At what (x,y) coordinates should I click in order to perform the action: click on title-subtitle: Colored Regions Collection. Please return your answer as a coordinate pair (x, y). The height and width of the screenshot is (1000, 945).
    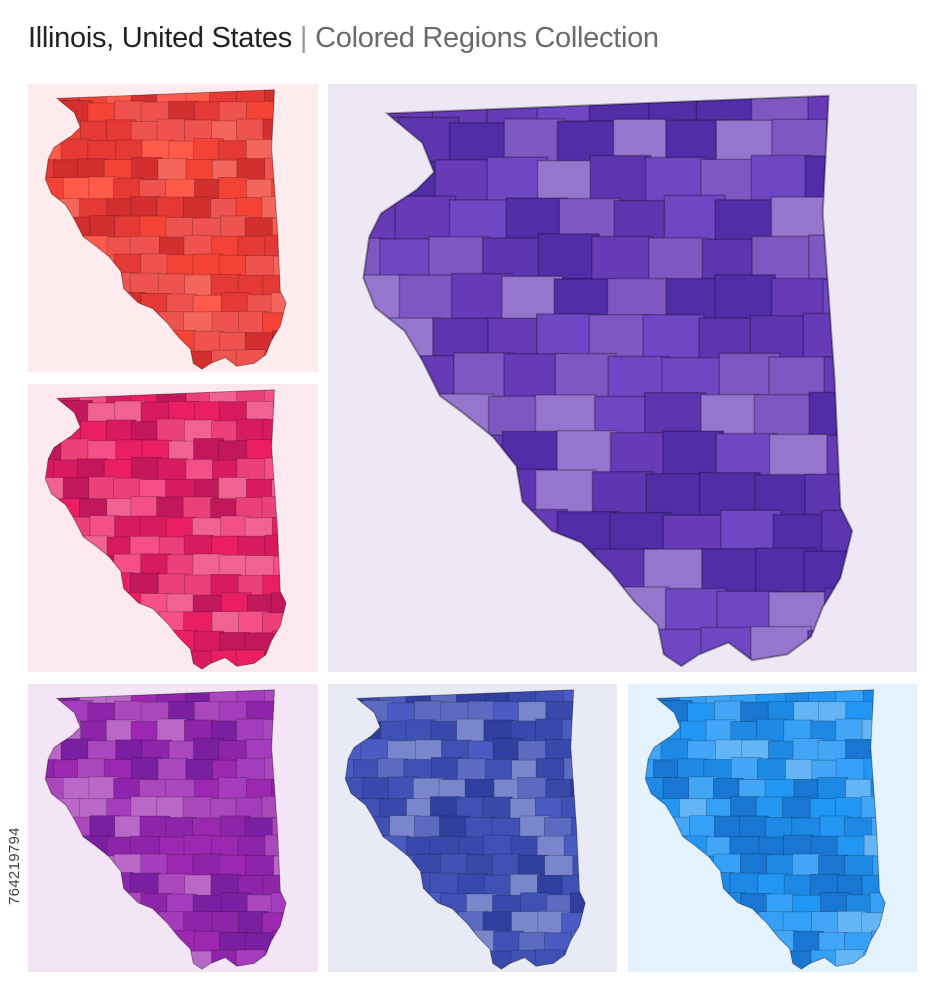
    Looking at the image, I should click on (487, 38).